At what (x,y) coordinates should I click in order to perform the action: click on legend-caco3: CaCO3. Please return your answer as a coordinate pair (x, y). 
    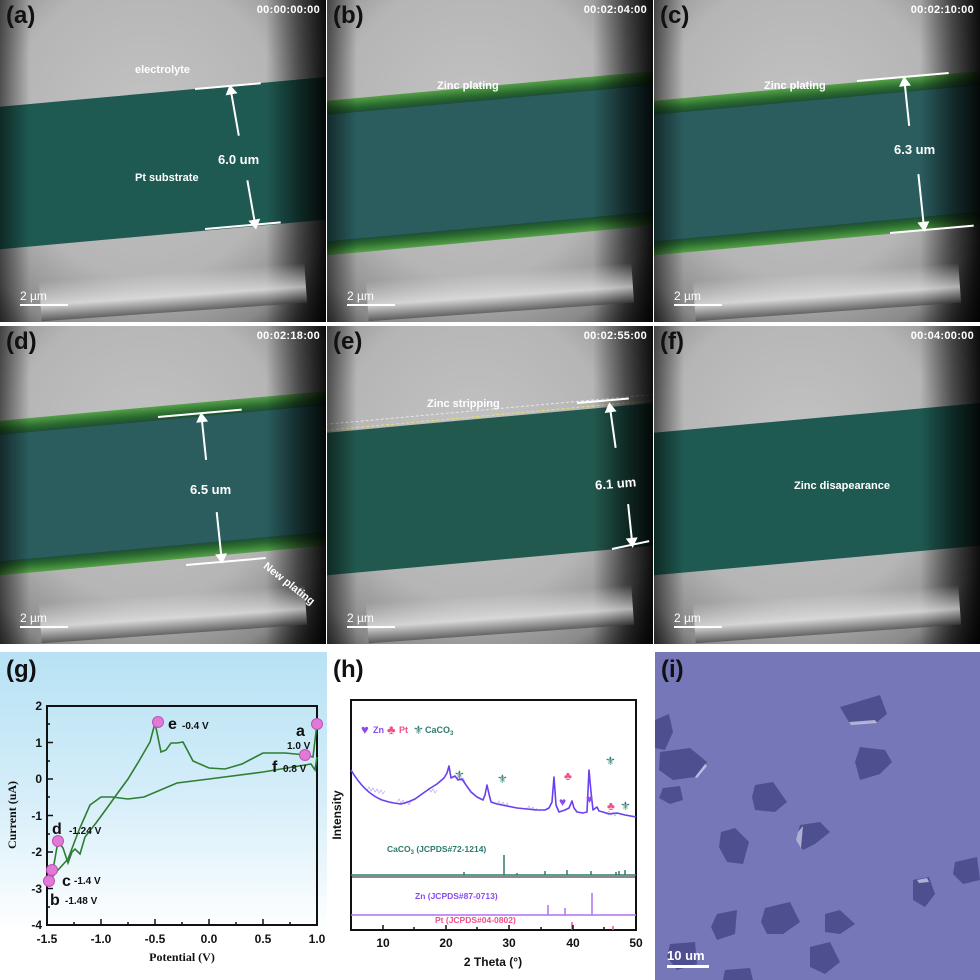
    Looking at the image, I should click on (439, 731).